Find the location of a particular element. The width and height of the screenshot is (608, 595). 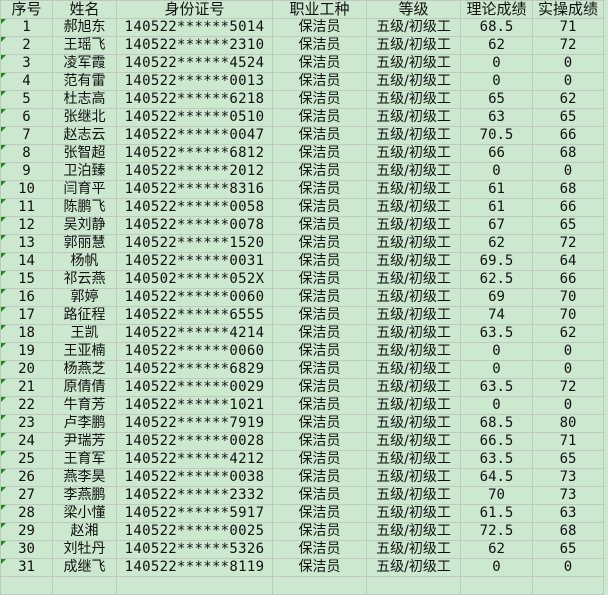

cell-name: 原倩倩 is located at coordinates (84, 387).